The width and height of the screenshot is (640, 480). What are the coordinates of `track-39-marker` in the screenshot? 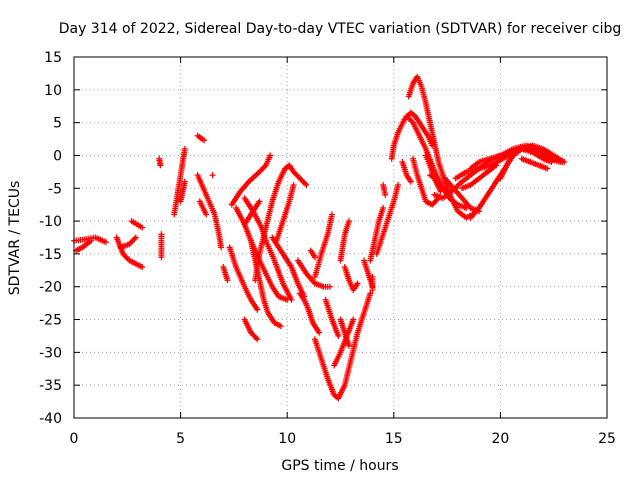 It's located at (385, 194).